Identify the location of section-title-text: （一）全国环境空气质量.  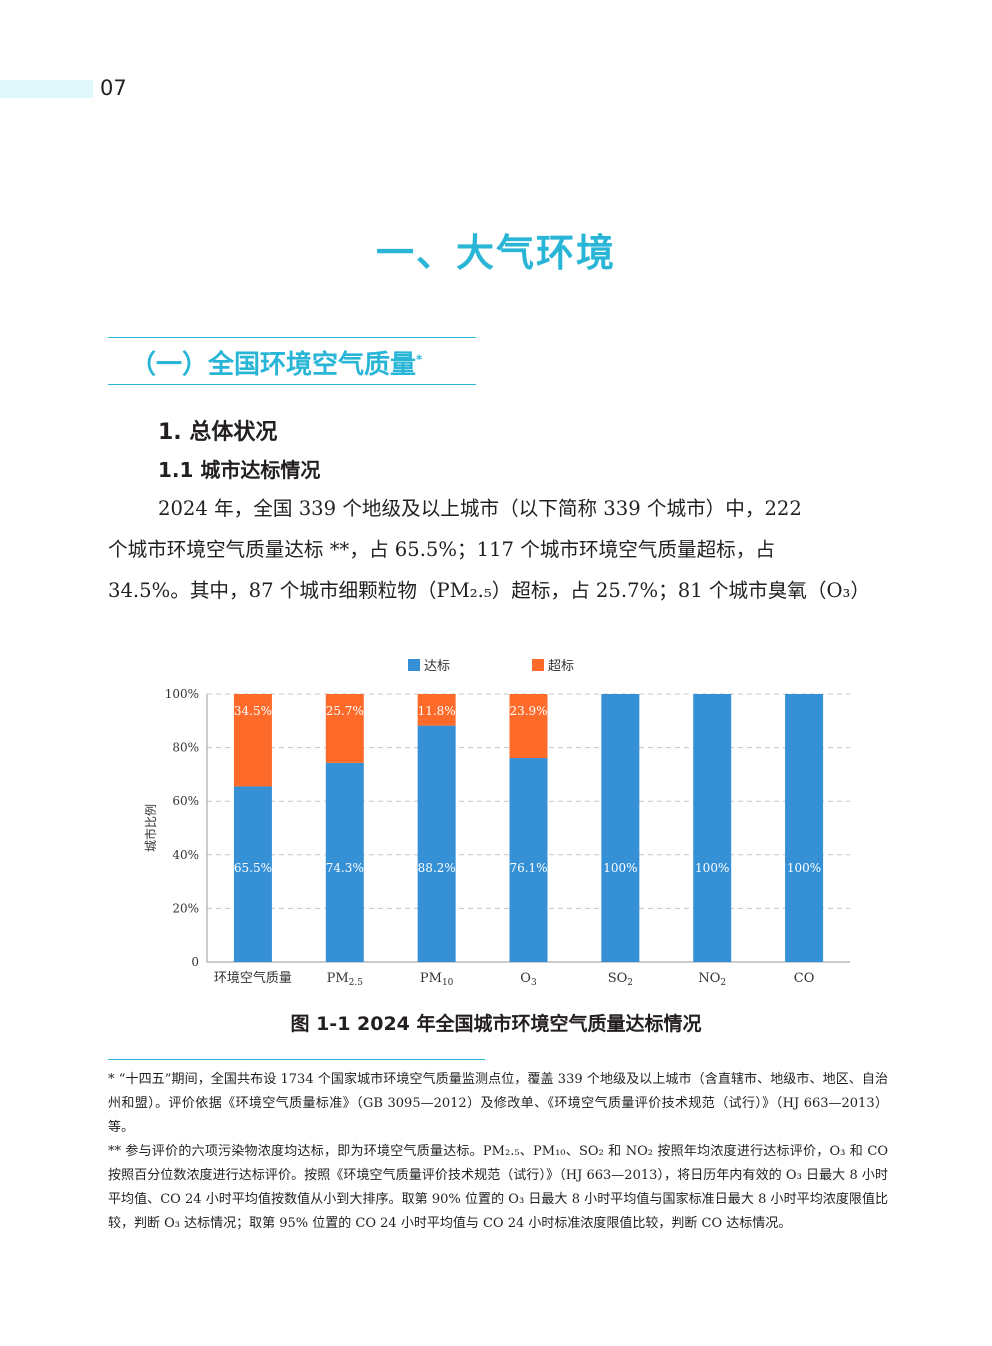
(273, 365).